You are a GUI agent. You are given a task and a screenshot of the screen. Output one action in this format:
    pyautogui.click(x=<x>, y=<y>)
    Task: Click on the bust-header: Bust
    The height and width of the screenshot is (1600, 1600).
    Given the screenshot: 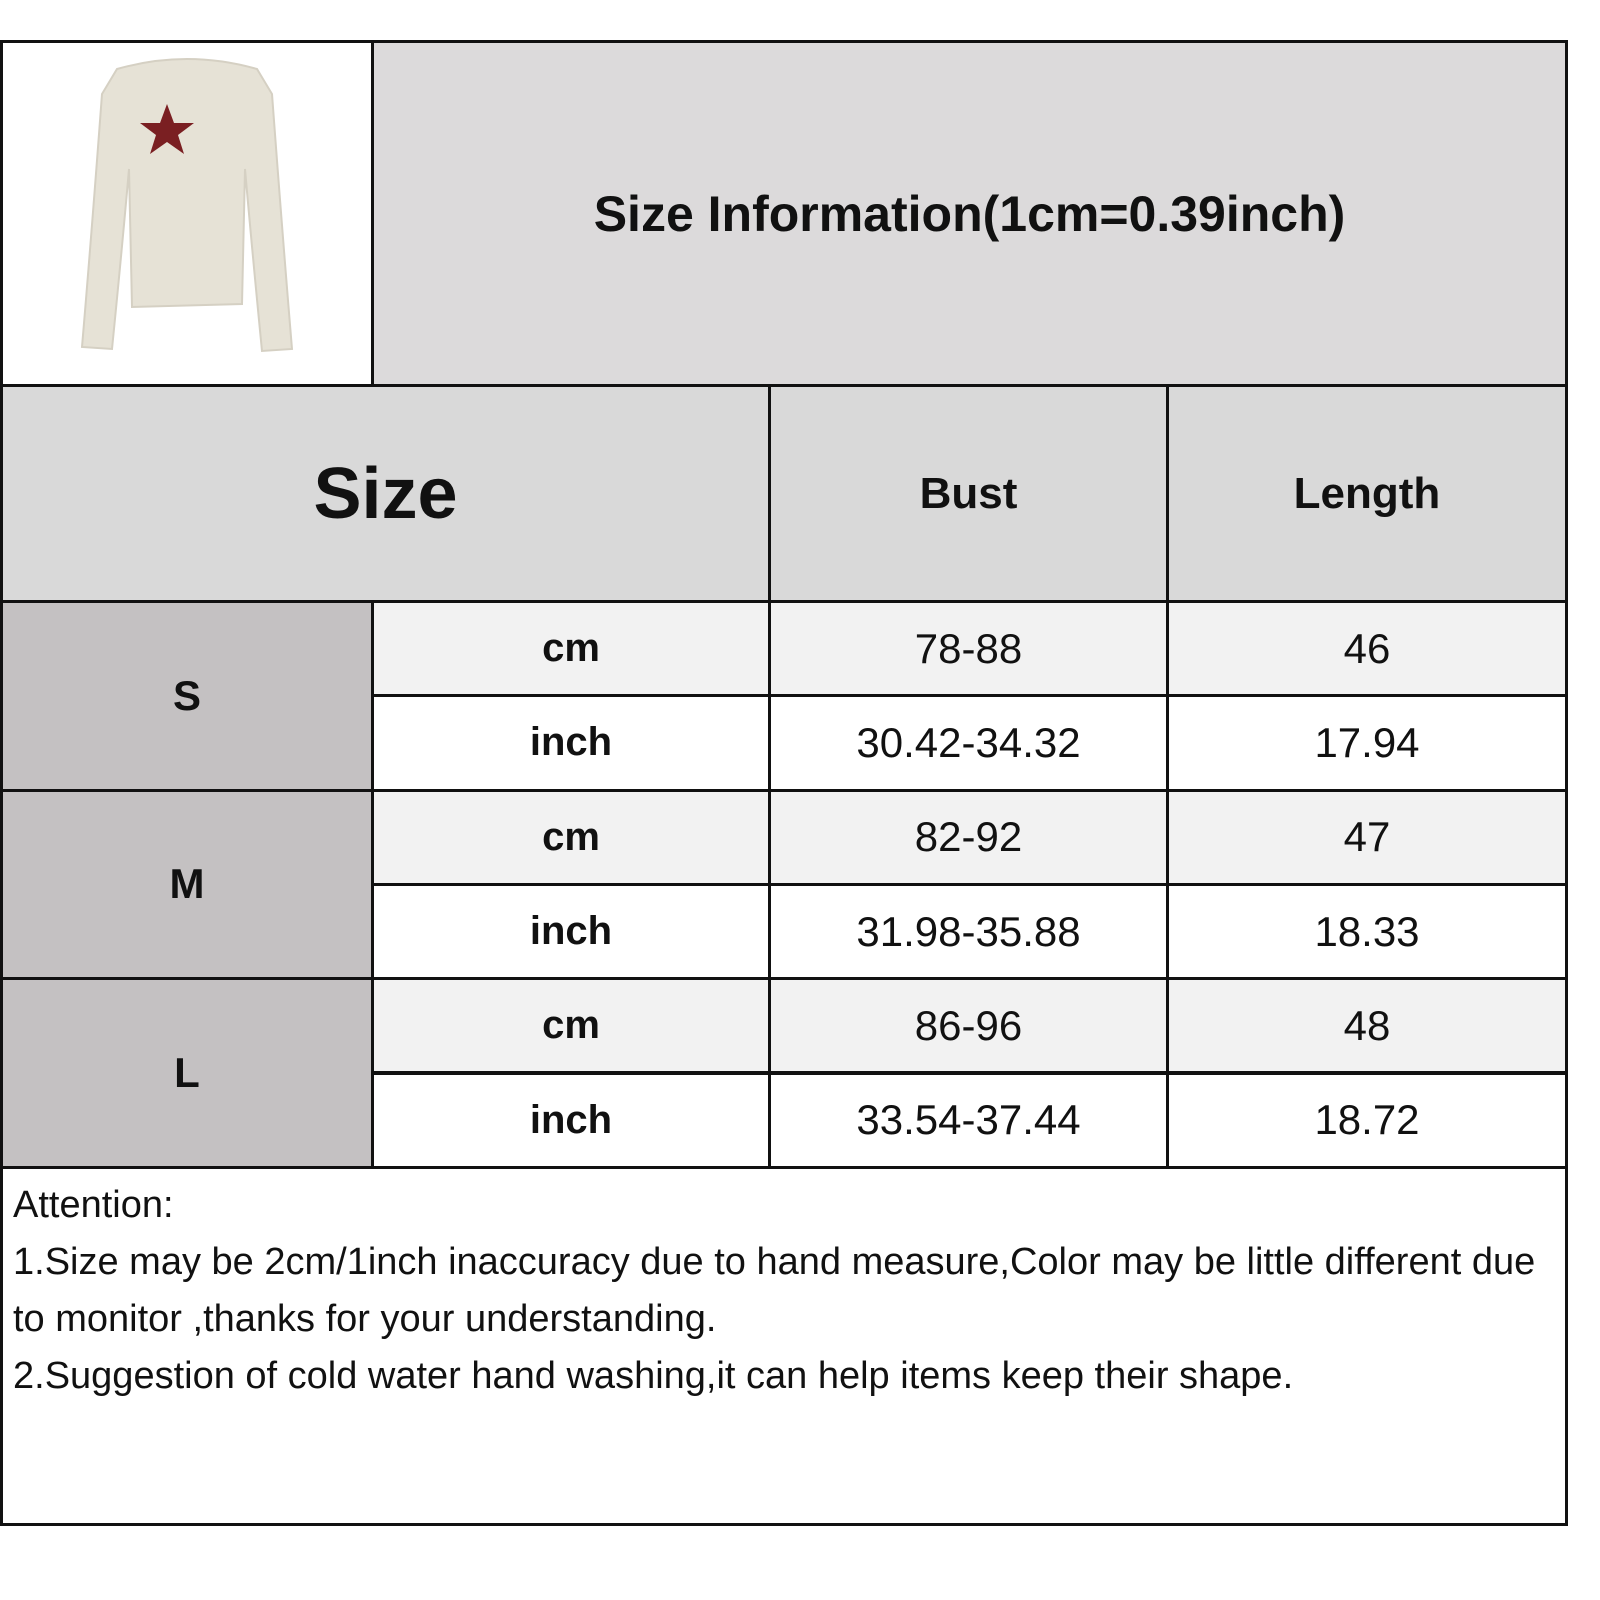 What is the action you would take?
    pyautogui.click(x=968, y=493)
    